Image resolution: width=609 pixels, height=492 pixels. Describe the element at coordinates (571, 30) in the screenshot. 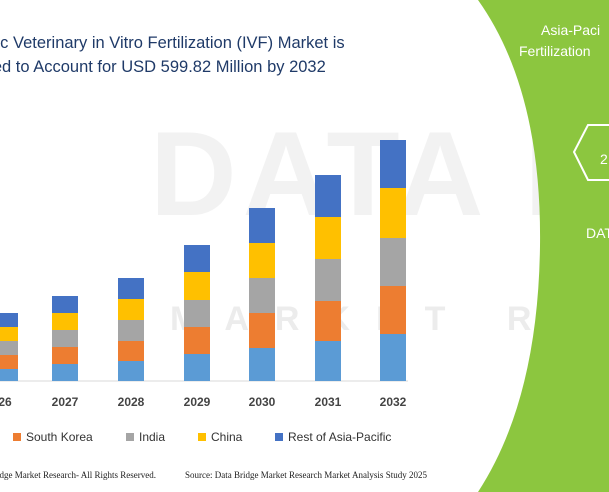

I see `panel-title-line-1: Asia-Paci` at that location.